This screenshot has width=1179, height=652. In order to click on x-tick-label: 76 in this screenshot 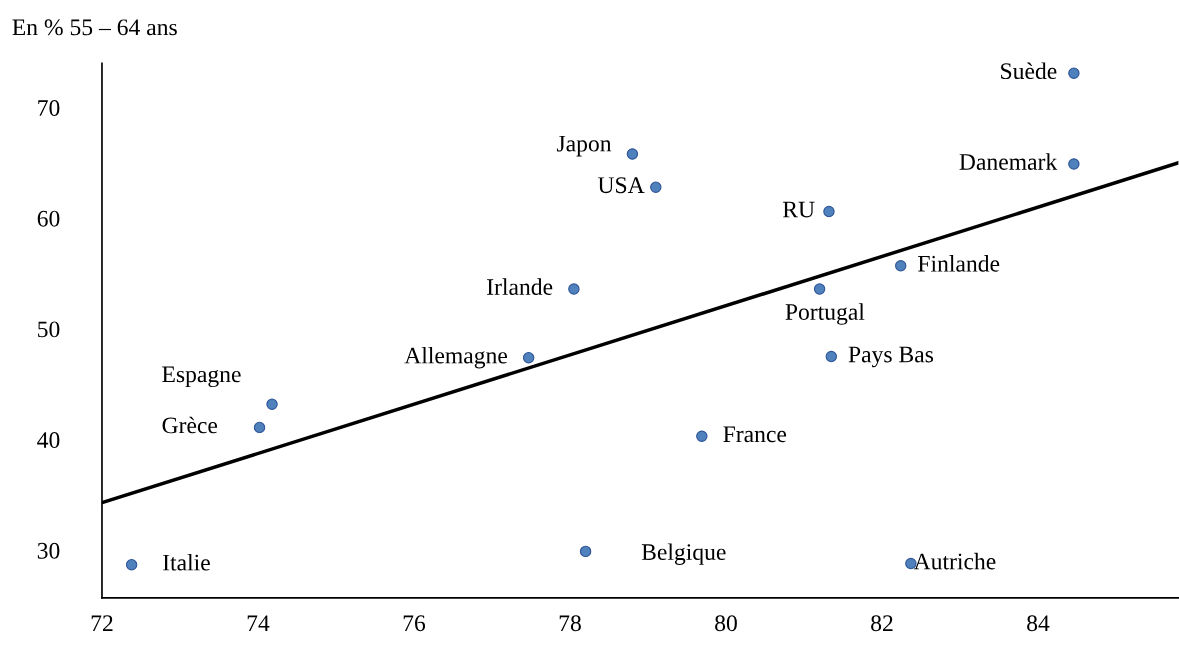, I will do `click(414, 623)`.